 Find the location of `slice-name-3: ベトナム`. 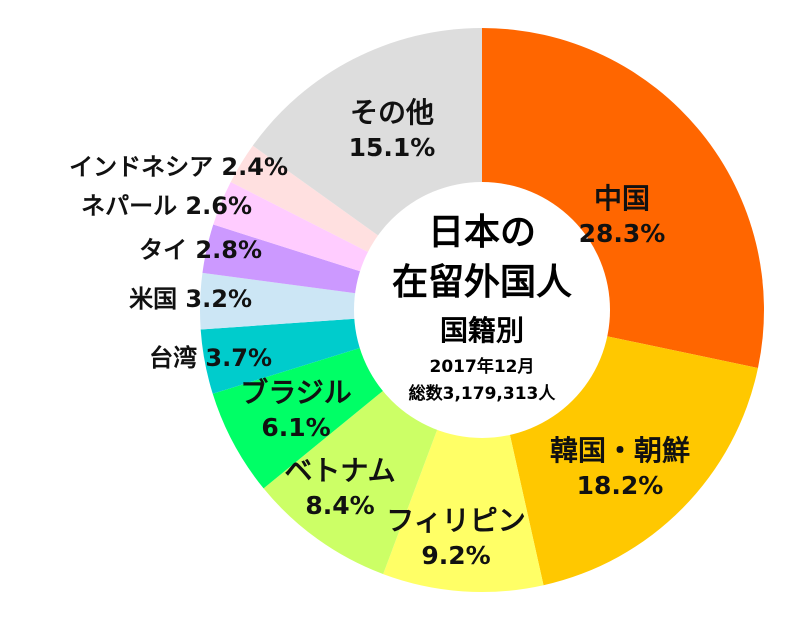

slice-name-3: ベトナム is located at coordinates (339, 470).